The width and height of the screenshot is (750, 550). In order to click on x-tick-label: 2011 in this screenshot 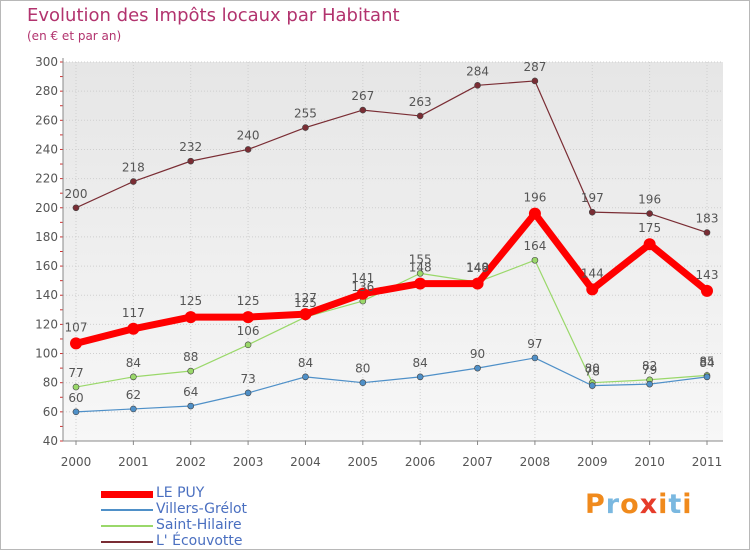, I will do `click(707, 462)`.